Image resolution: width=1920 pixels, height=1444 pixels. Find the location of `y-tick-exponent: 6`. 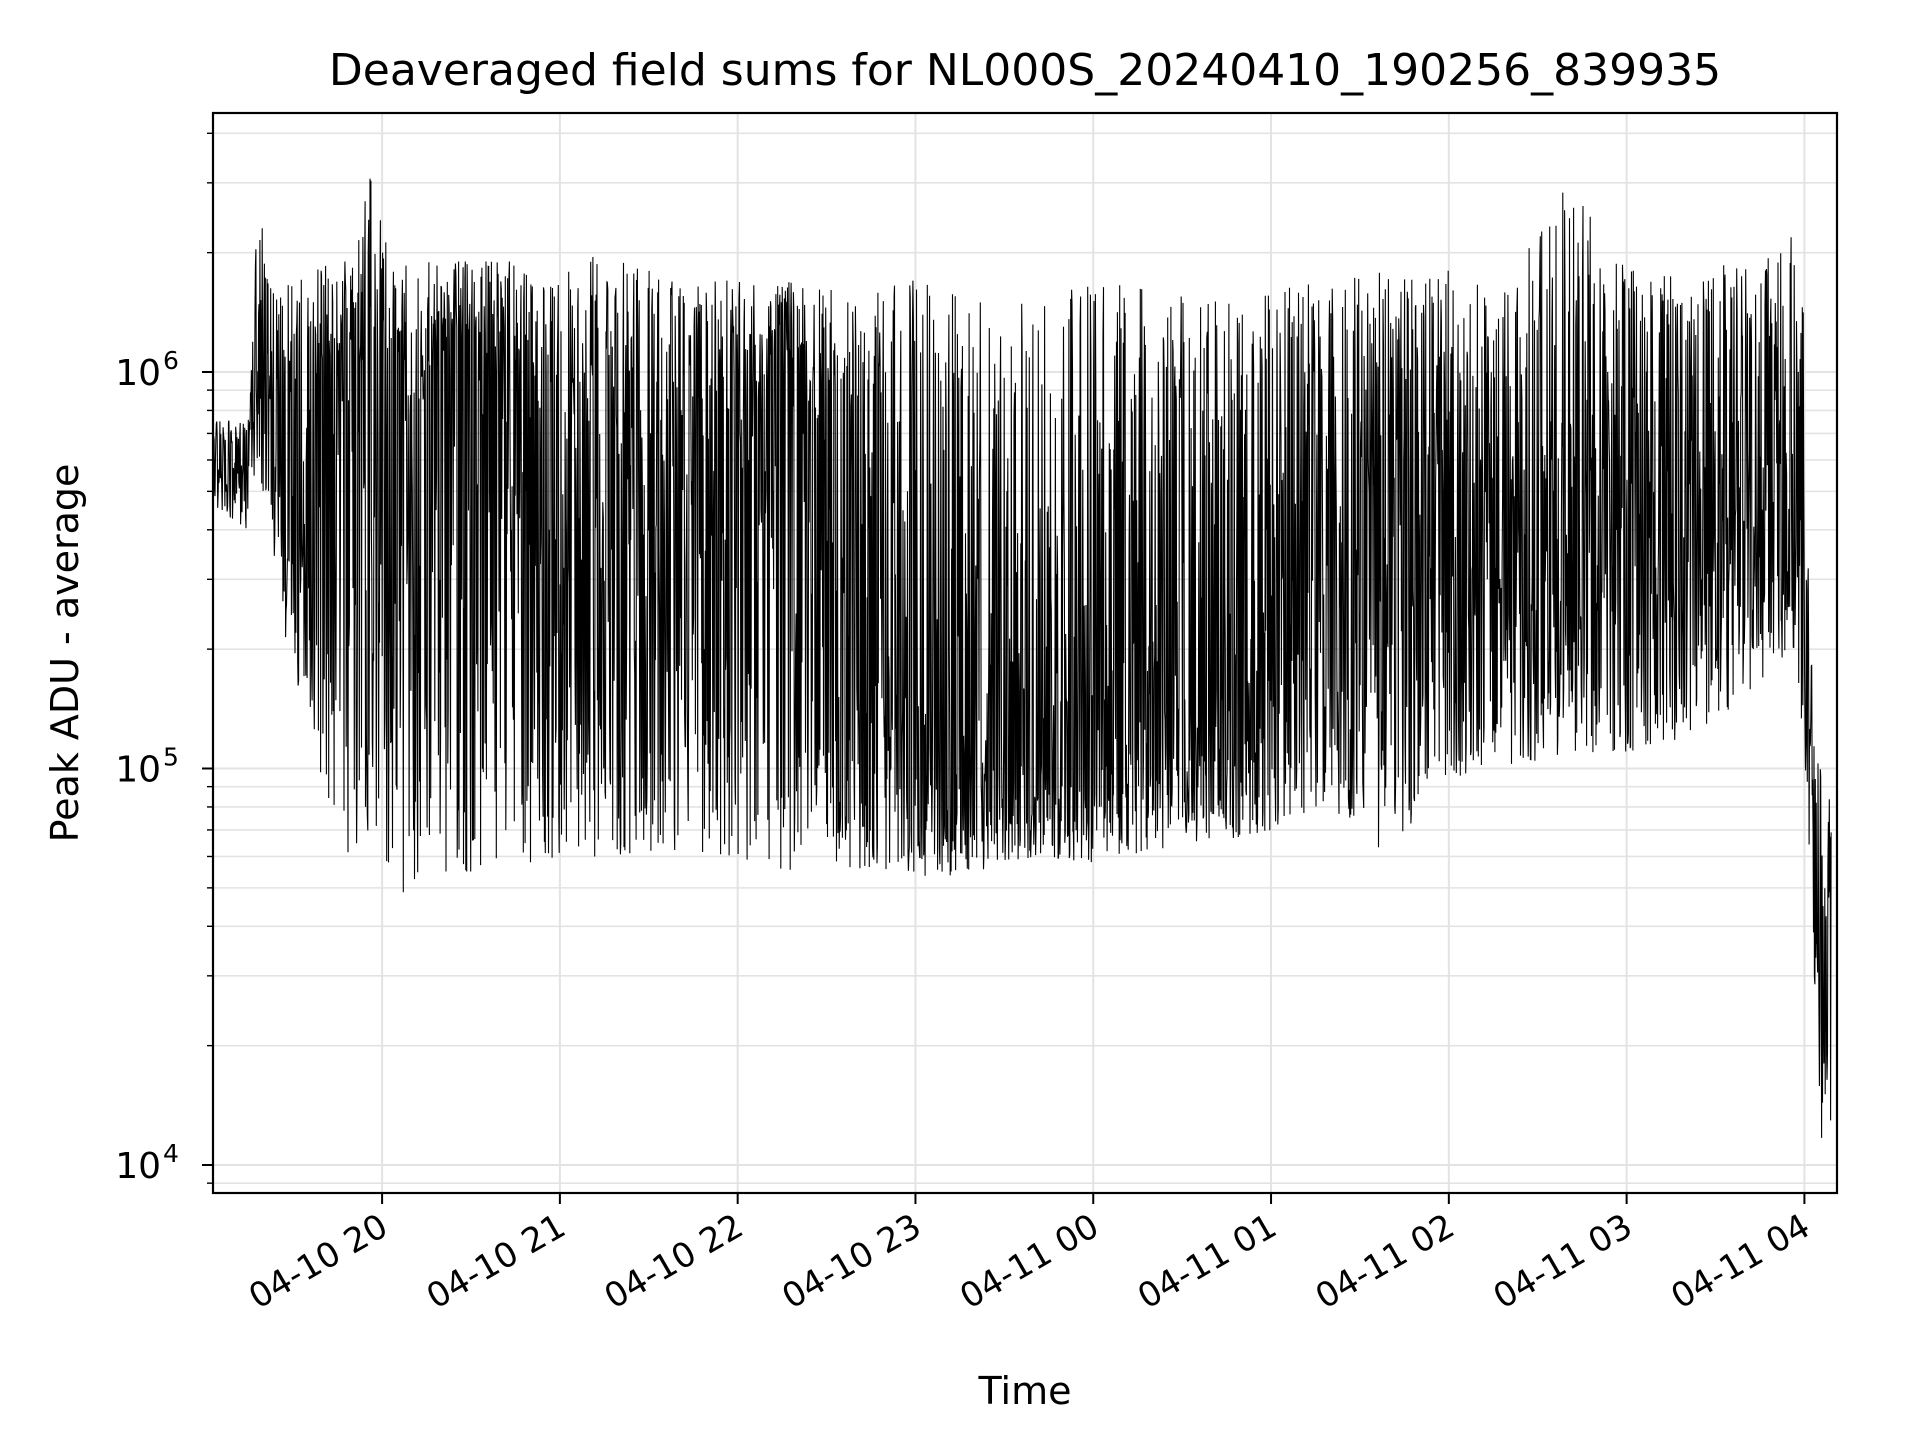

y-tick-exponent: 6 is located at coordinates (171, 360).